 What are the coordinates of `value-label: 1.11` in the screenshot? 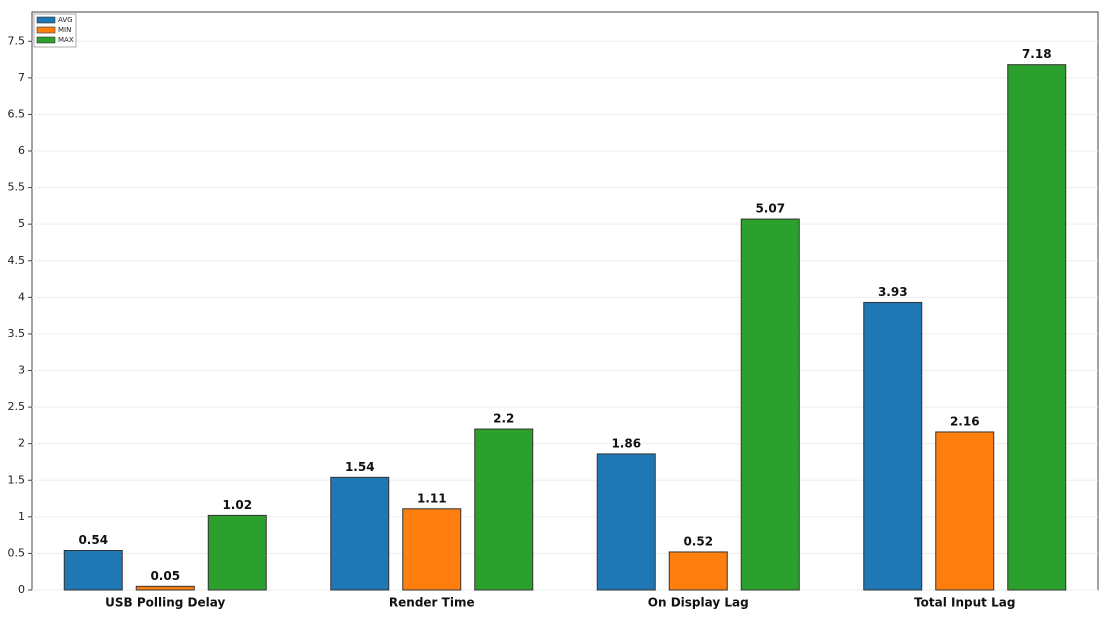 It's located at (432, 498).